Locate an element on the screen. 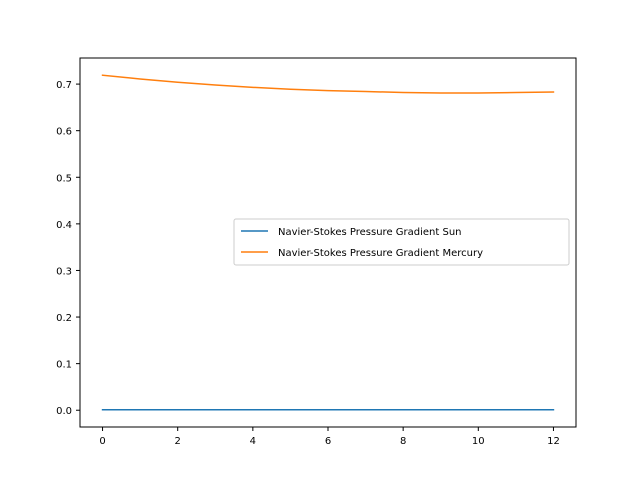 Image resolution: width=640 pixels, height=480 pixels. y-tick-label: 0.5 is located at coordinates (64, 178).